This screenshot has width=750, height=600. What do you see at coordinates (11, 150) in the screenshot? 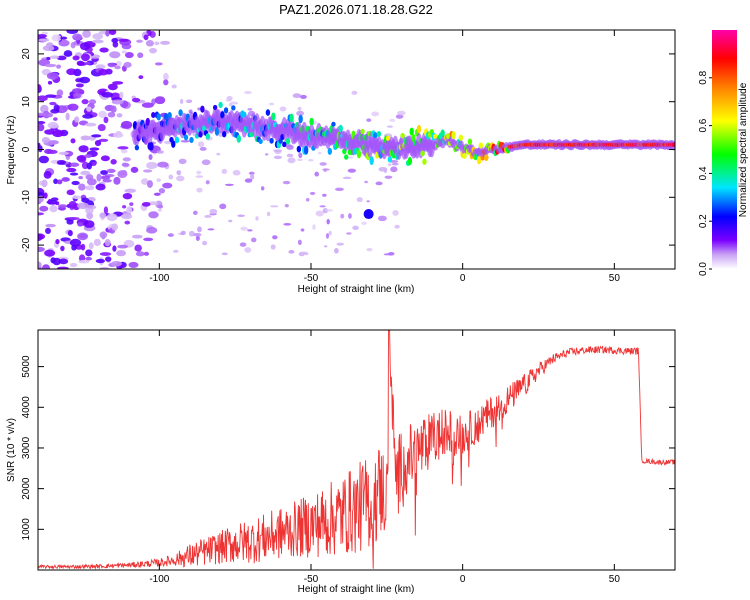
I see `spectrogram-ylabel: Frequency (Hz)` at bounding box center [11, 150].